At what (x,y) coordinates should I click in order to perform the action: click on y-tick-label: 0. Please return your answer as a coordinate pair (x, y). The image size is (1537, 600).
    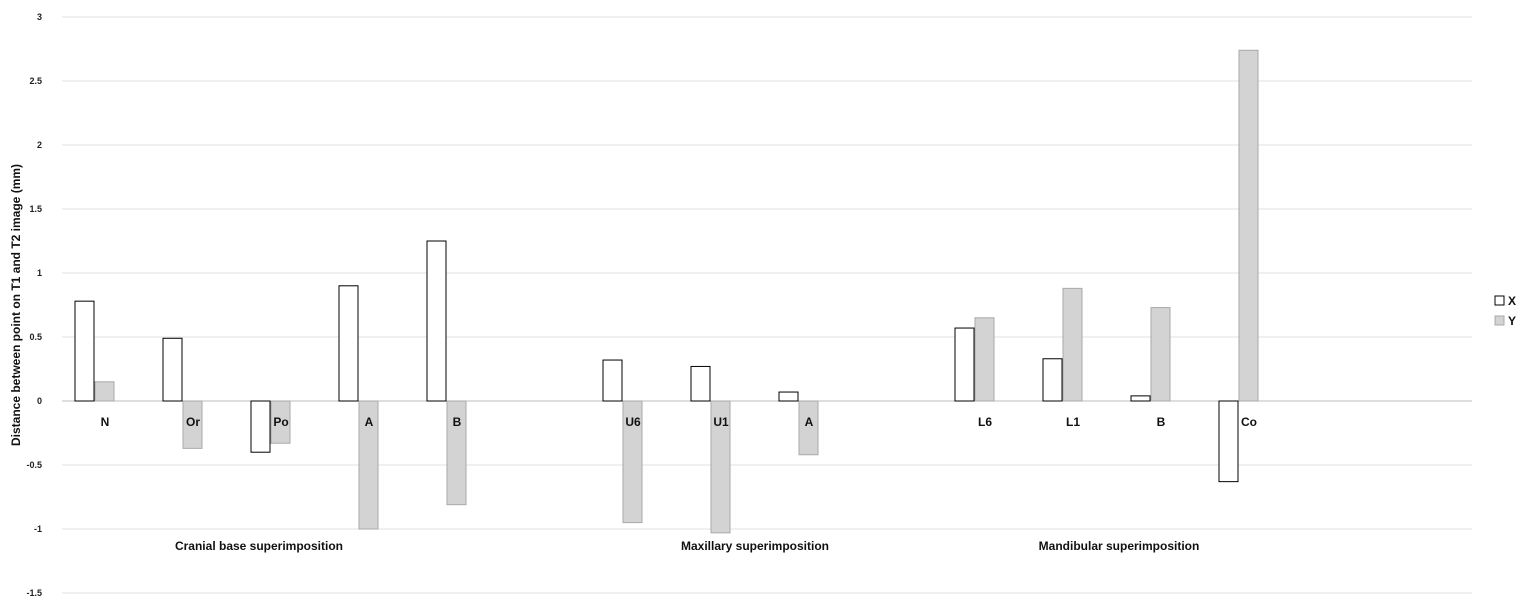
    Looking at the image, I should click on (39, 401).